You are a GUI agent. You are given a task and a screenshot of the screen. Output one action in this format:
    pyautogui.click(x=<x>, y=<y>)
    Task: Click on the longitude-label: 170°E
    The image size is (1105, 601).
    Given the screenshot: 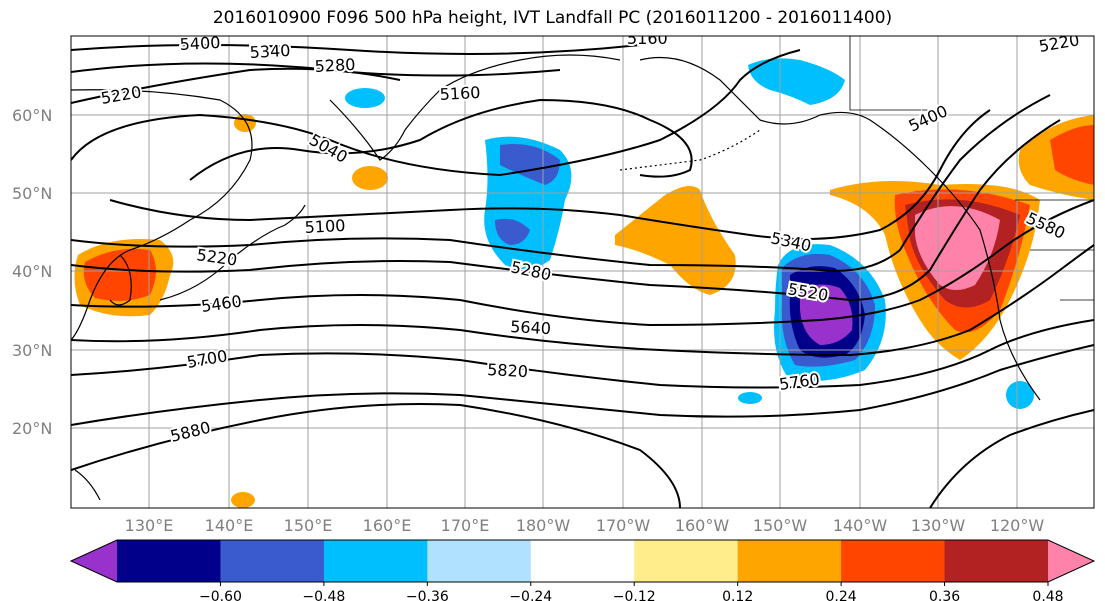 What is the action you would take?
    pyautogui.click(x=465, y=525)
    